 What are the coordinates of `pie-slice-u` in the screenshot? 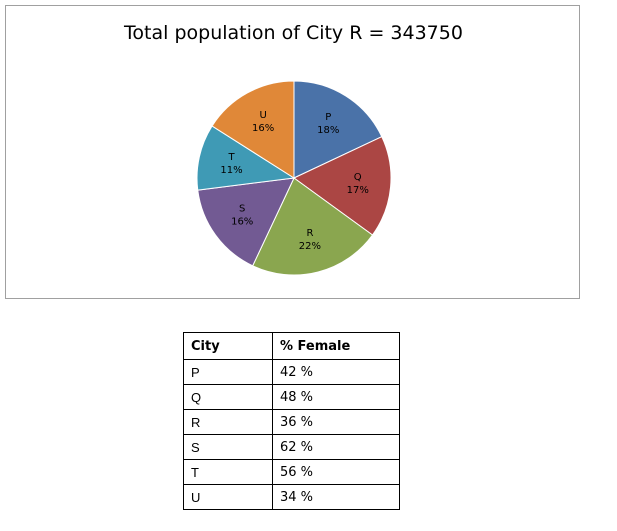 It's located at (253, 129).